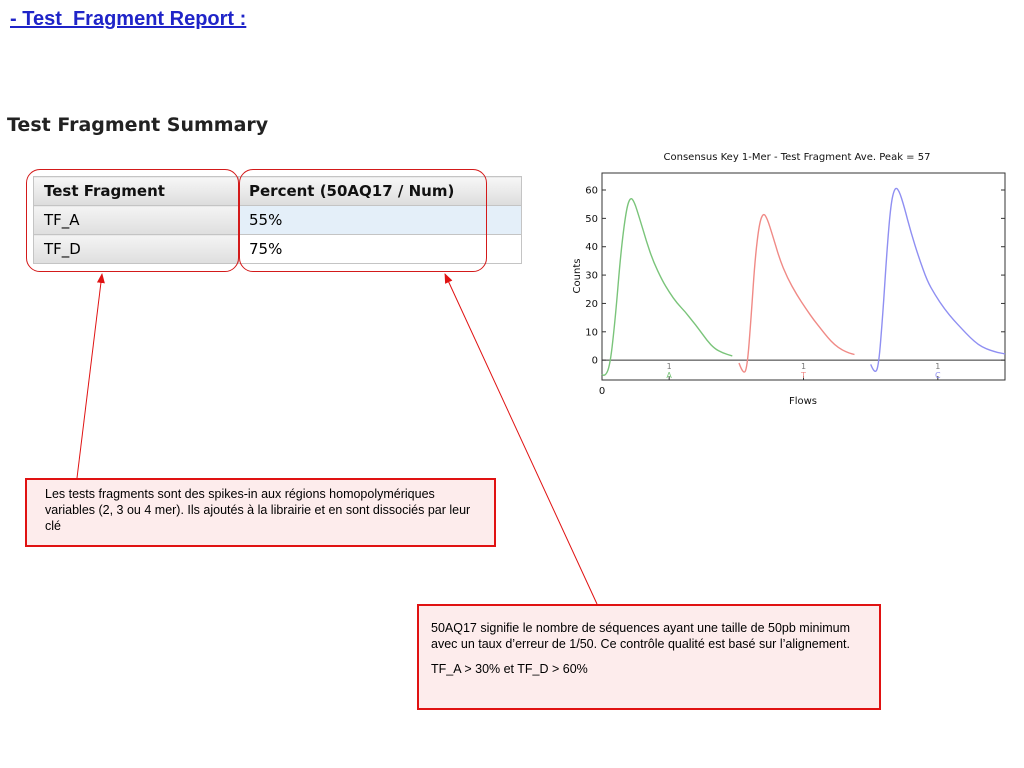 Image resolution: width=1024 pixels, height=768 pixels. Describe the element at coordinates (577, 276) in the screenshot. I see `chart-ylabel: Counts` at that location.